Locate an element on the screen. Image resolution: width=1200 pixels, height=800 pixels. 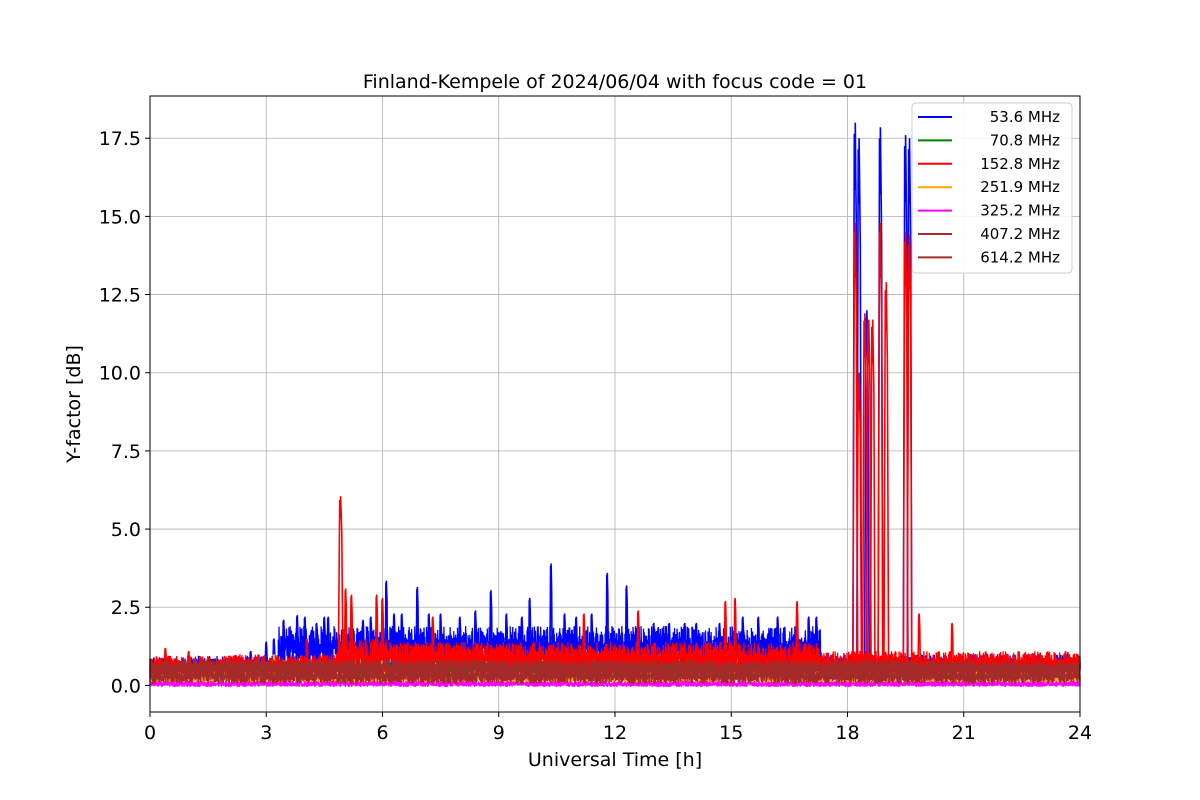
x-tick-label: 15 is located at coordinates (731, 733).